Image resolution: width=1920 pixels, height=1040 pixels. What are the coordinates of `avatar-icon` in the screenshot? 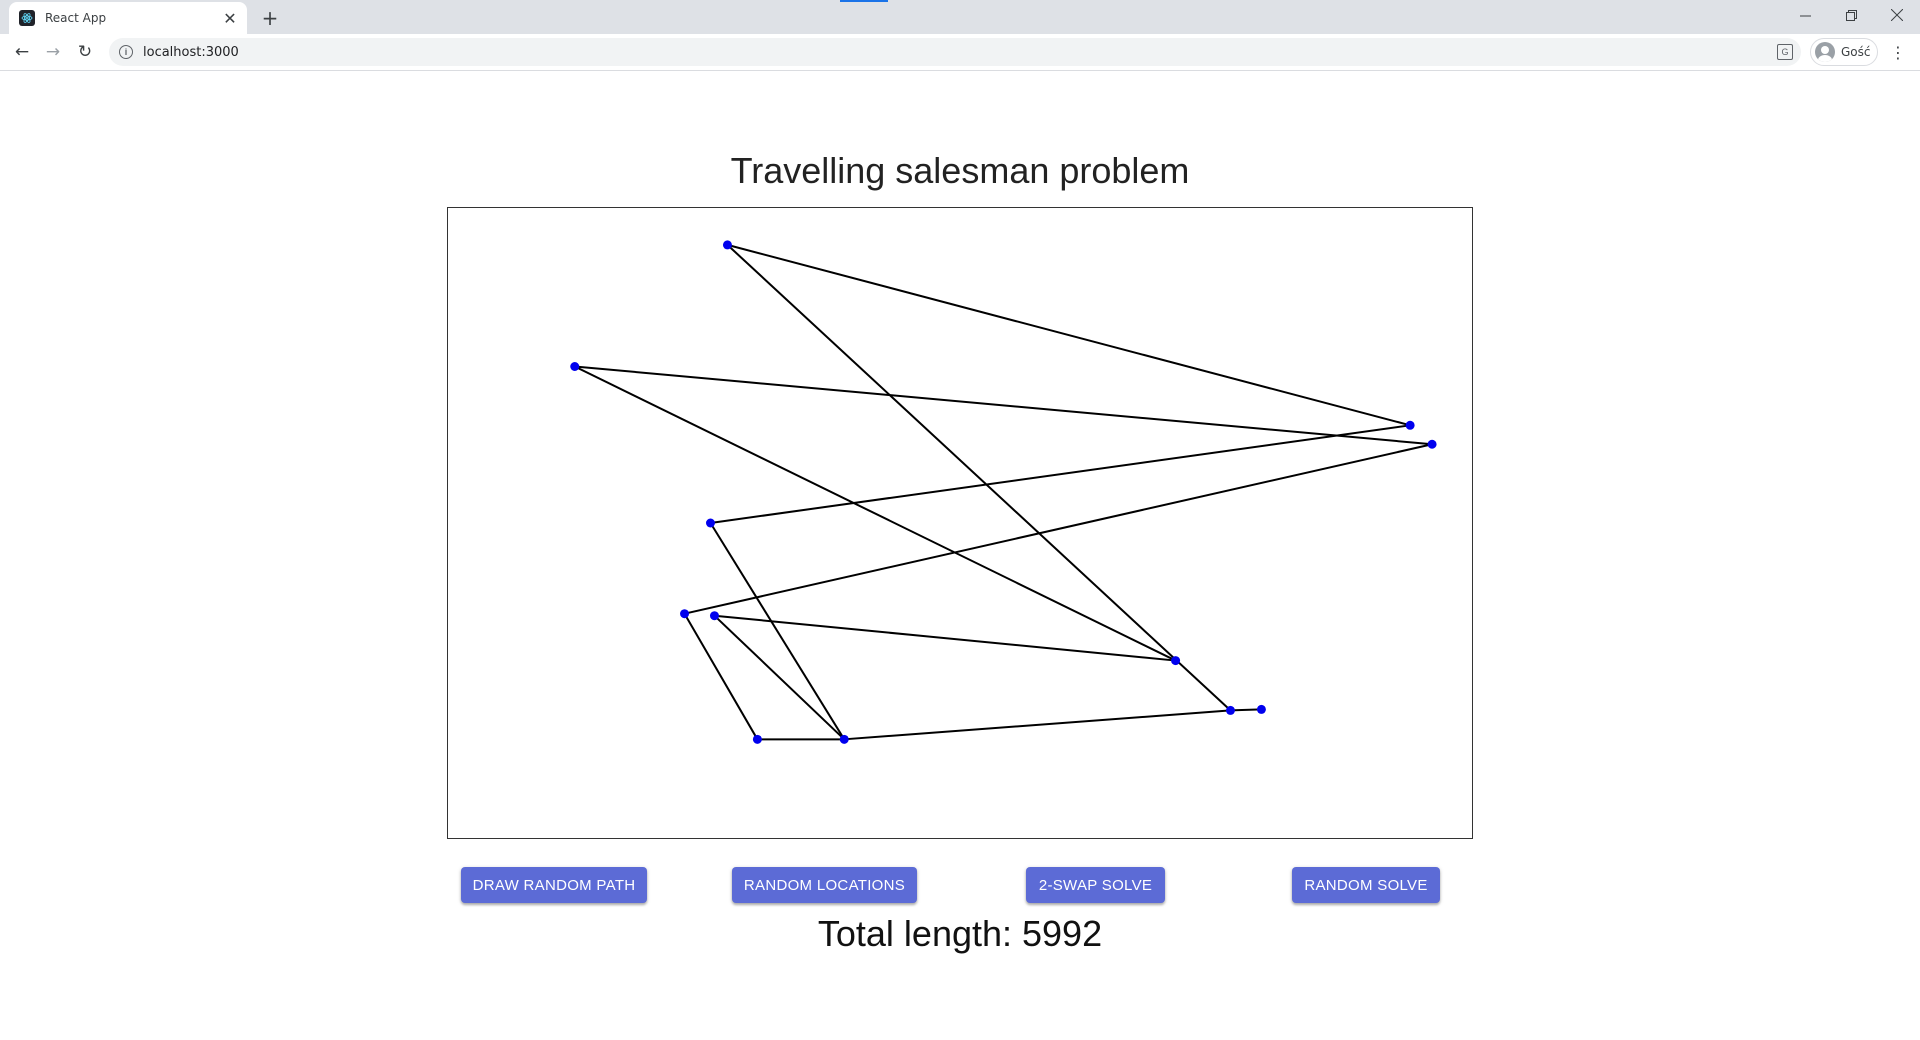 It's located at (1825, 52).